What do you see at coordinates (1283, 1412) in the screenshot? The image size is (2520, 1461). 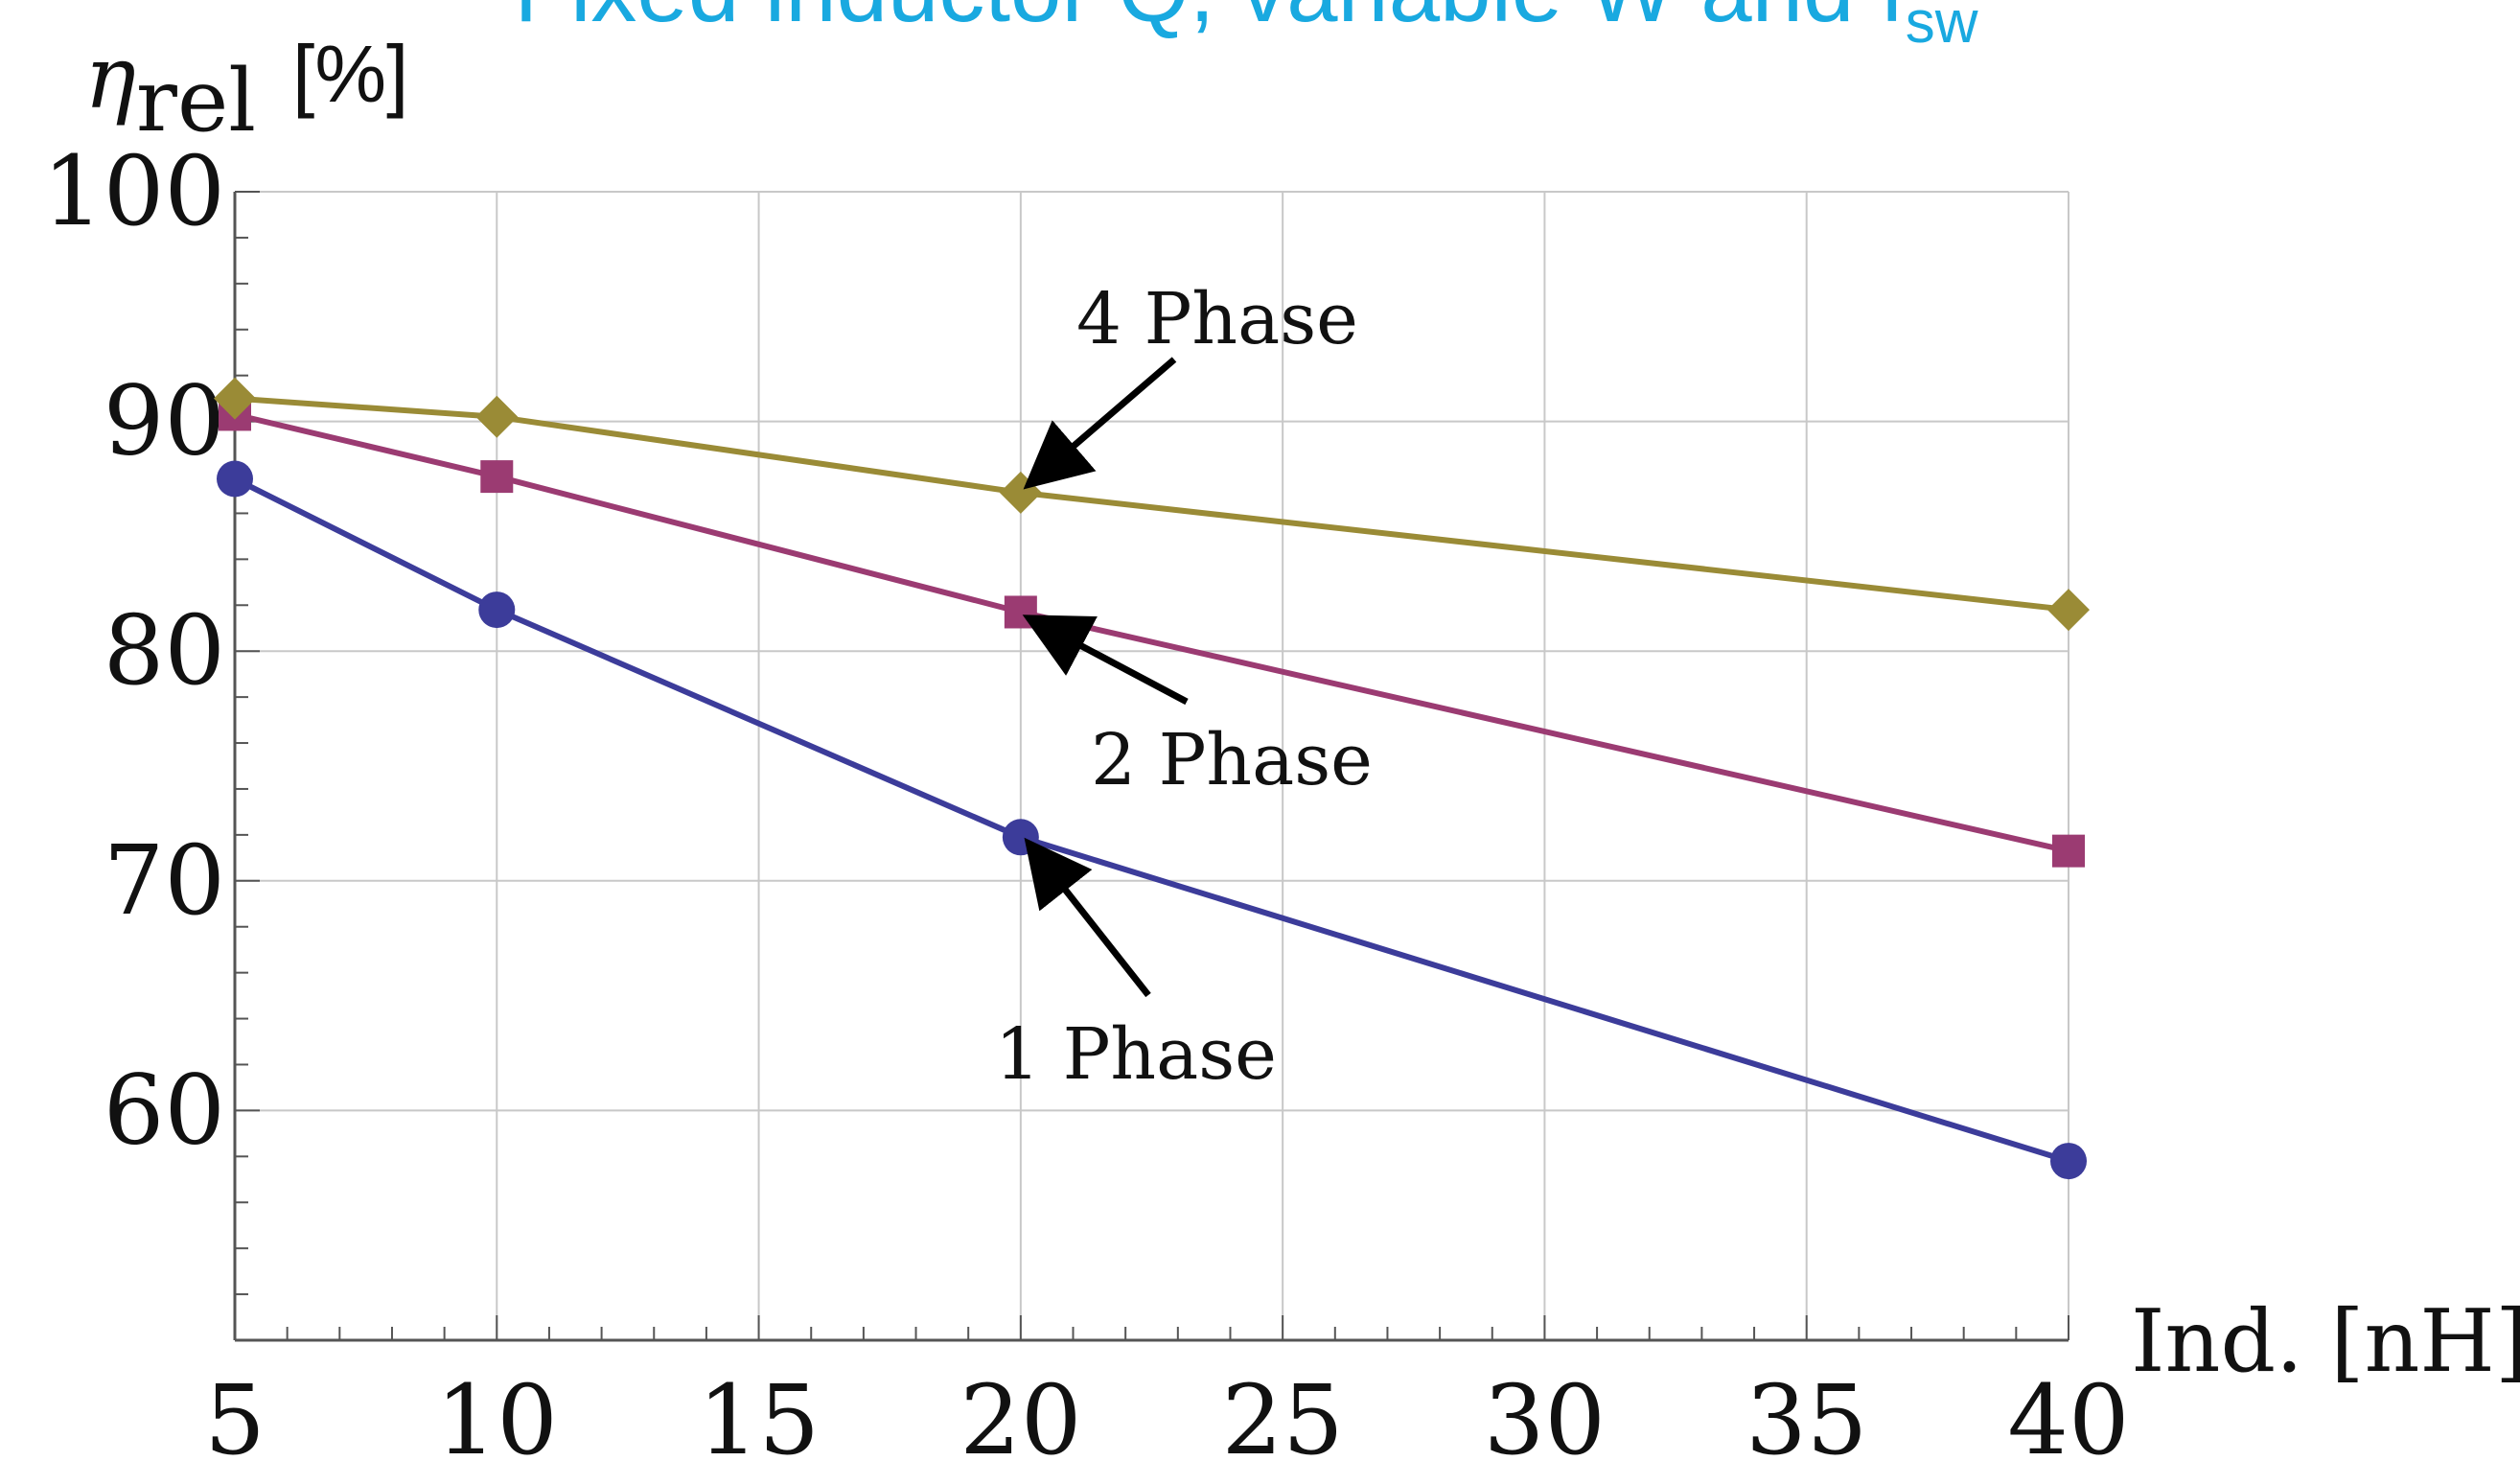 I see `x-tick-label: 25` at bounding box center [1283, 1412].